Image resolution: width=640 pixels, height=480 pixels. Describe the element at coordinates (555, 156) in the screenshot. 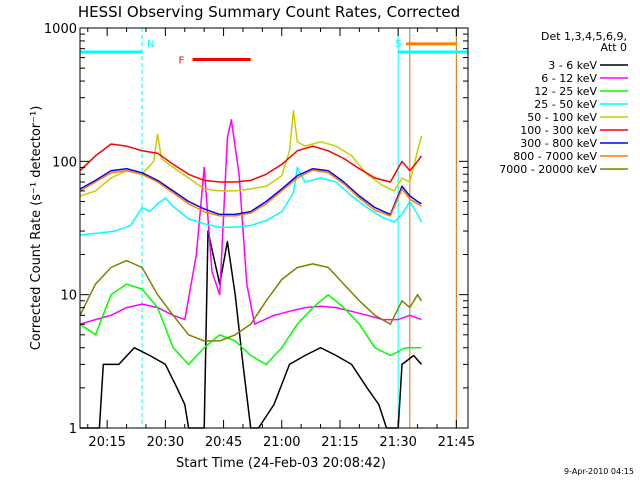

I see `legend-label-800-7000-kev: 800 - 7000 keV` at that location.